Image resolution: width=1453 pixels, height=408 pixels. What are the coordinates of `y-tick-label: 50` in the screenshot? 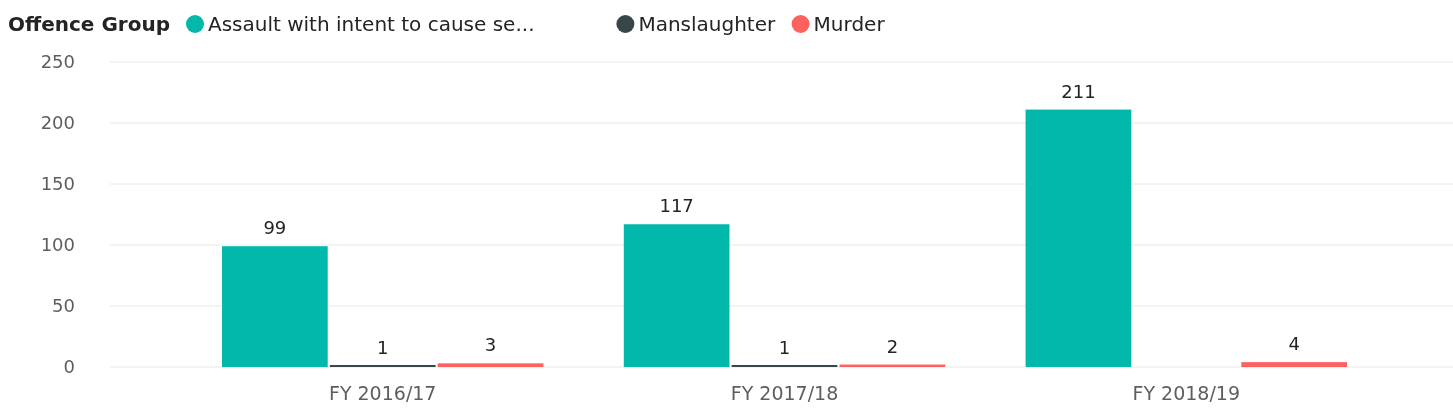 It's located at (63, 306).